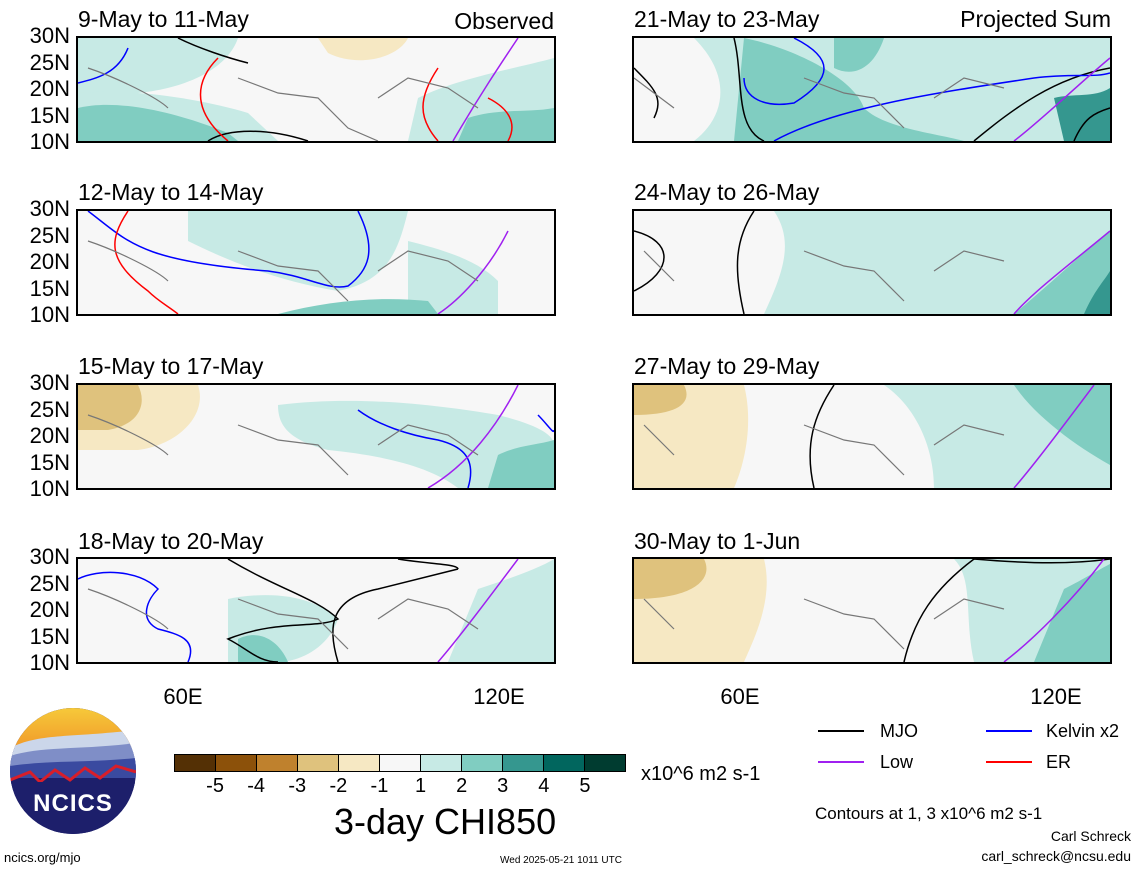  I want to click on author-name: Carl Schreck, so click(1090, 836).